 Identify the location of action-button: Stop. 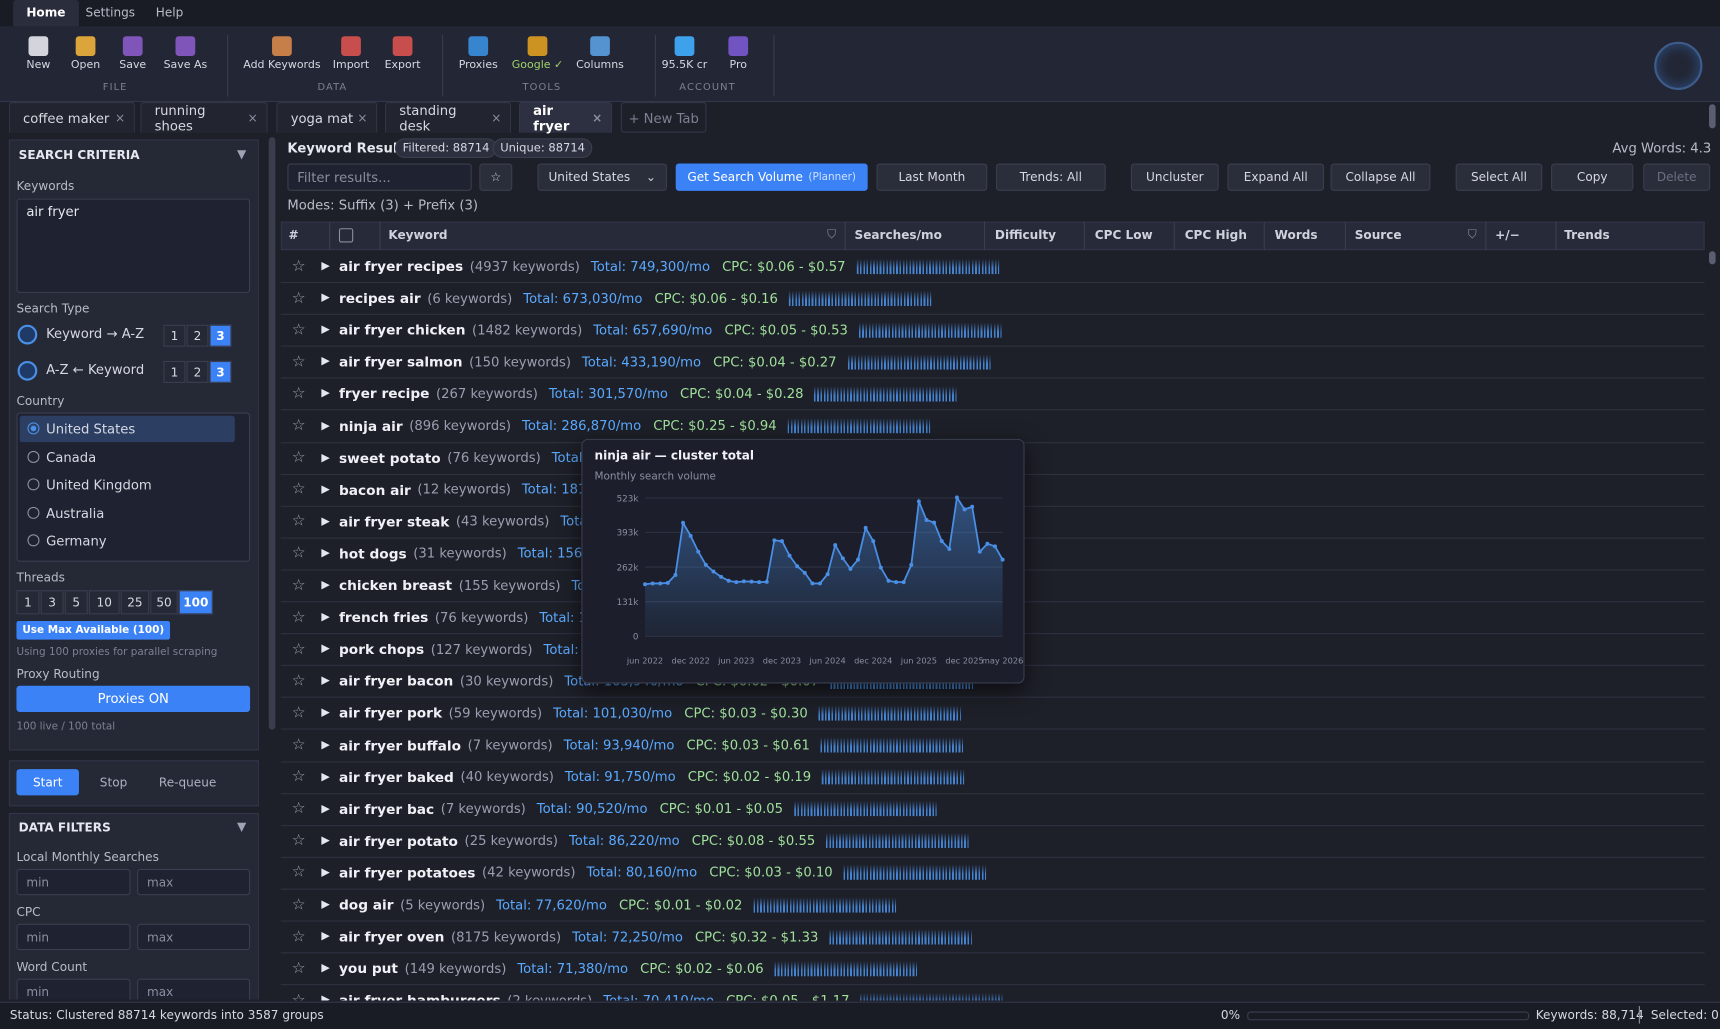
(113, 782).